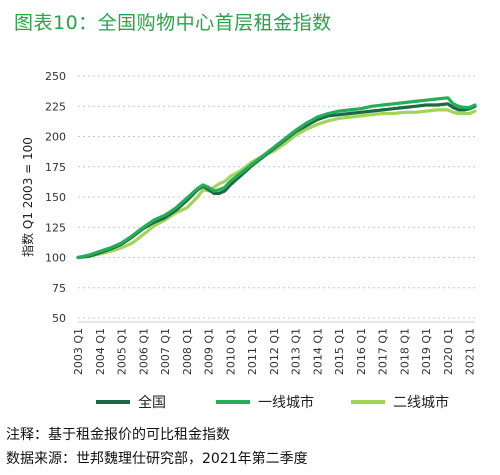 This screenshot has height=475, width=500. I want to click on x-tick-label: 2007 Q1, so click(165, 351).